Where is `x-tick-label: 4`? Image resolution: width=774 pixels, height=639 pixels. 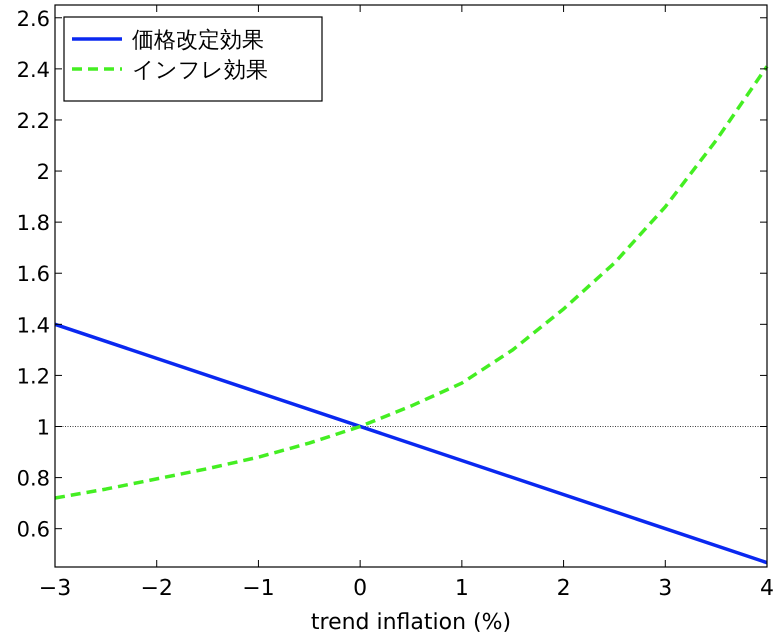
x-tick-label: 4 is located at coordinates (767, 588).